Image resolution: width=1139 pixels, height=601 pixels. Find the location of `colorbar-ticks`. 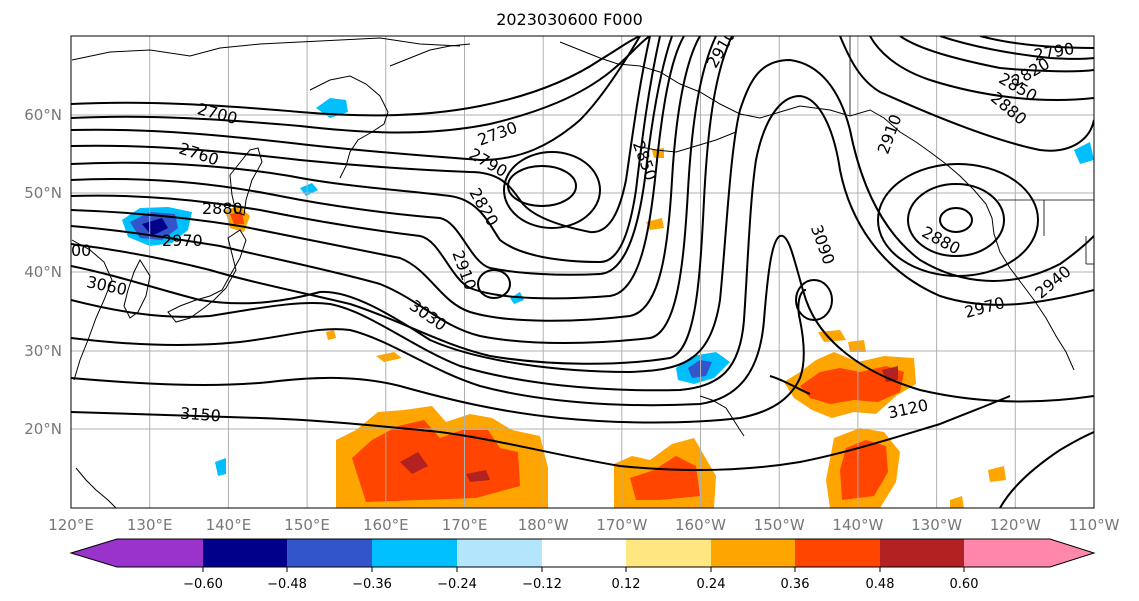

colorbar-ticks is located at coordinates (583, 569).